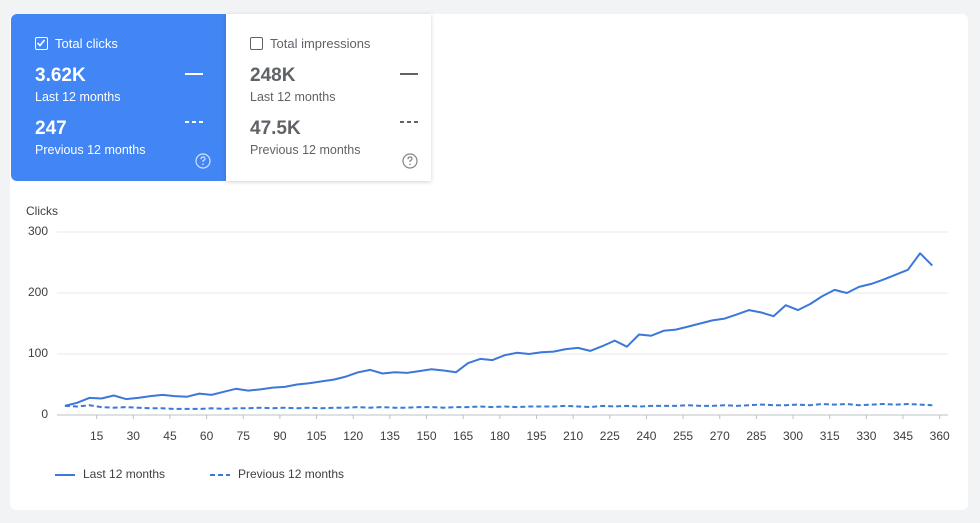 This screenshot has height=523, width=980. Describe the element at coordinates (273, 75) in the screenshot. I see `metric-value: 248K` at that location.